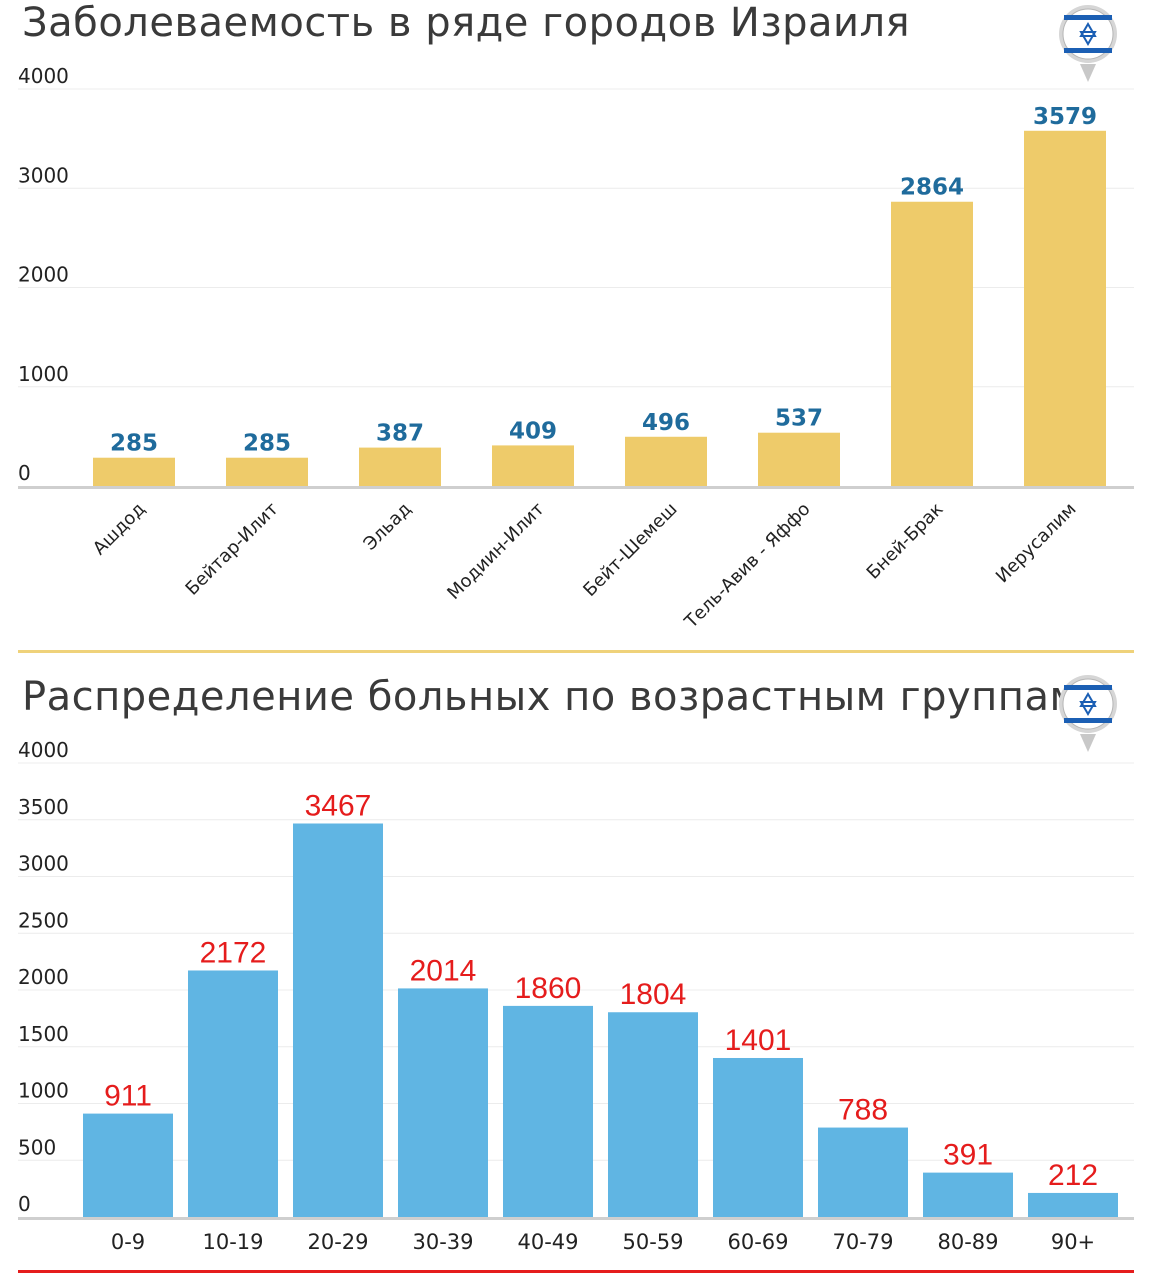  What do you see at coordinates (630, 550) in the screenshot?
I see `x-tick-label: Бейт-Шемеш` at bounding box center [630, 550].